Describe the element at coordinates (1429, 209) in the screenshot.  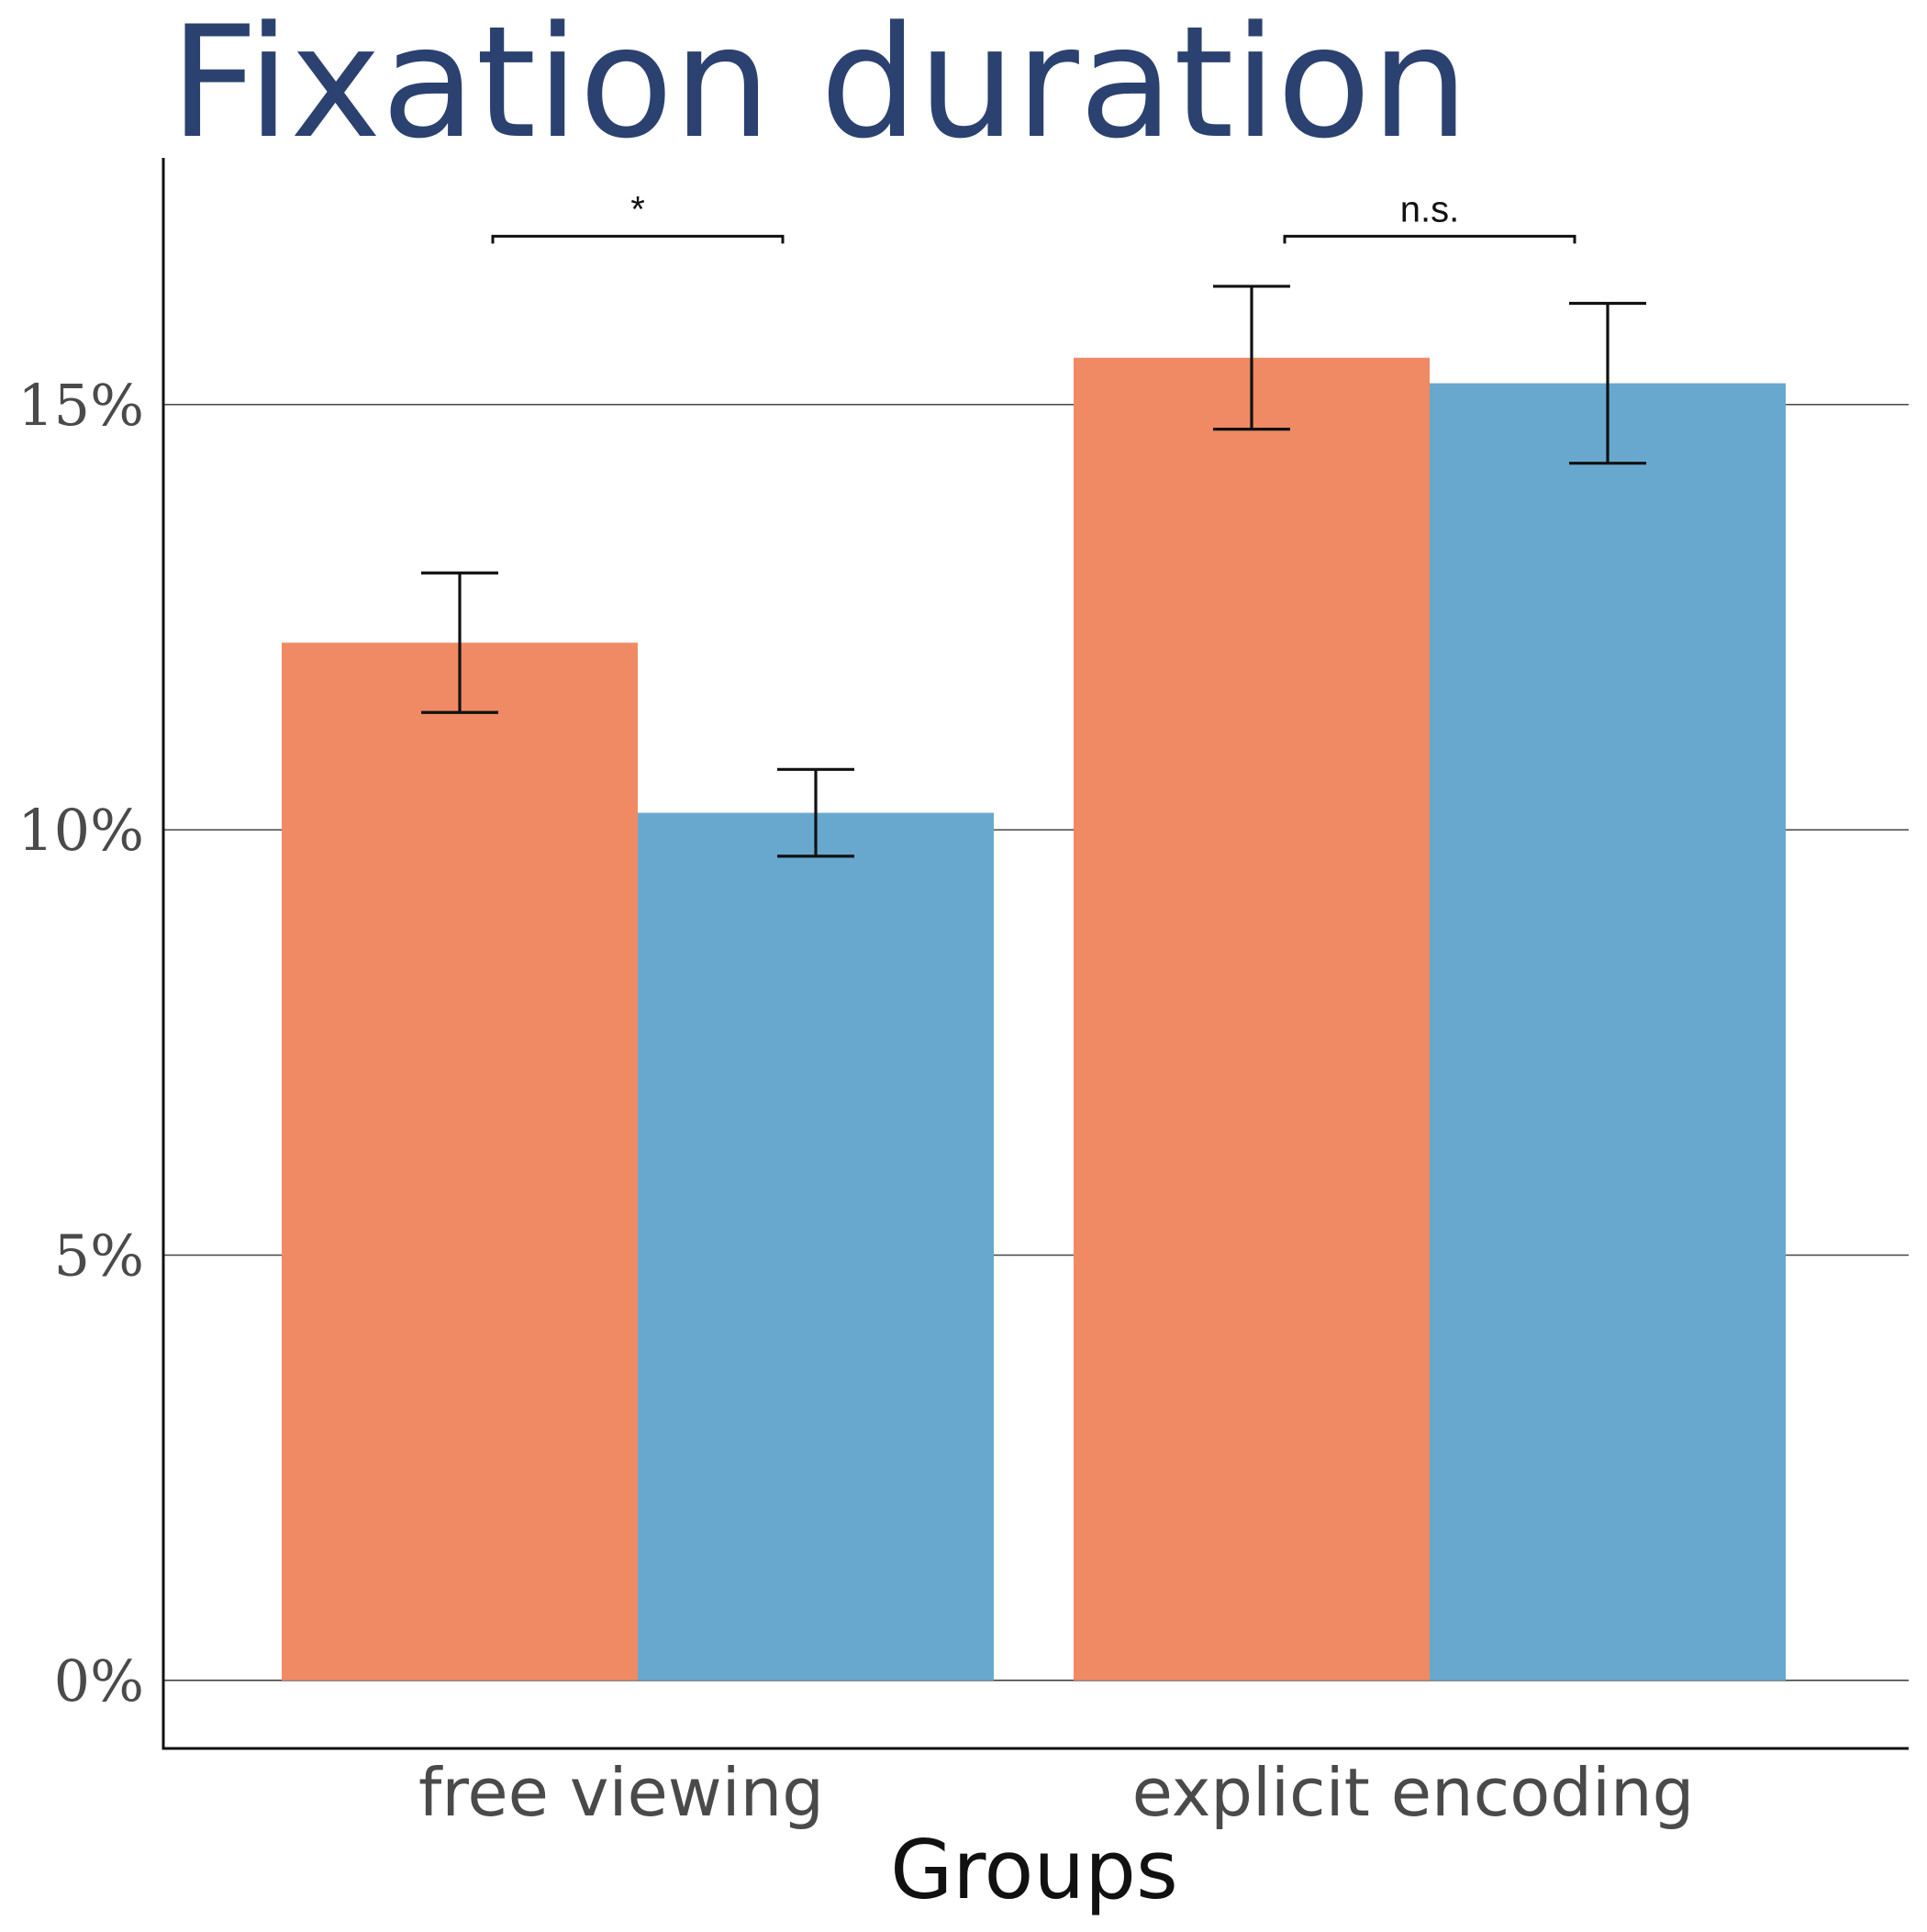
I see `significance-label: n.s.` at that location.